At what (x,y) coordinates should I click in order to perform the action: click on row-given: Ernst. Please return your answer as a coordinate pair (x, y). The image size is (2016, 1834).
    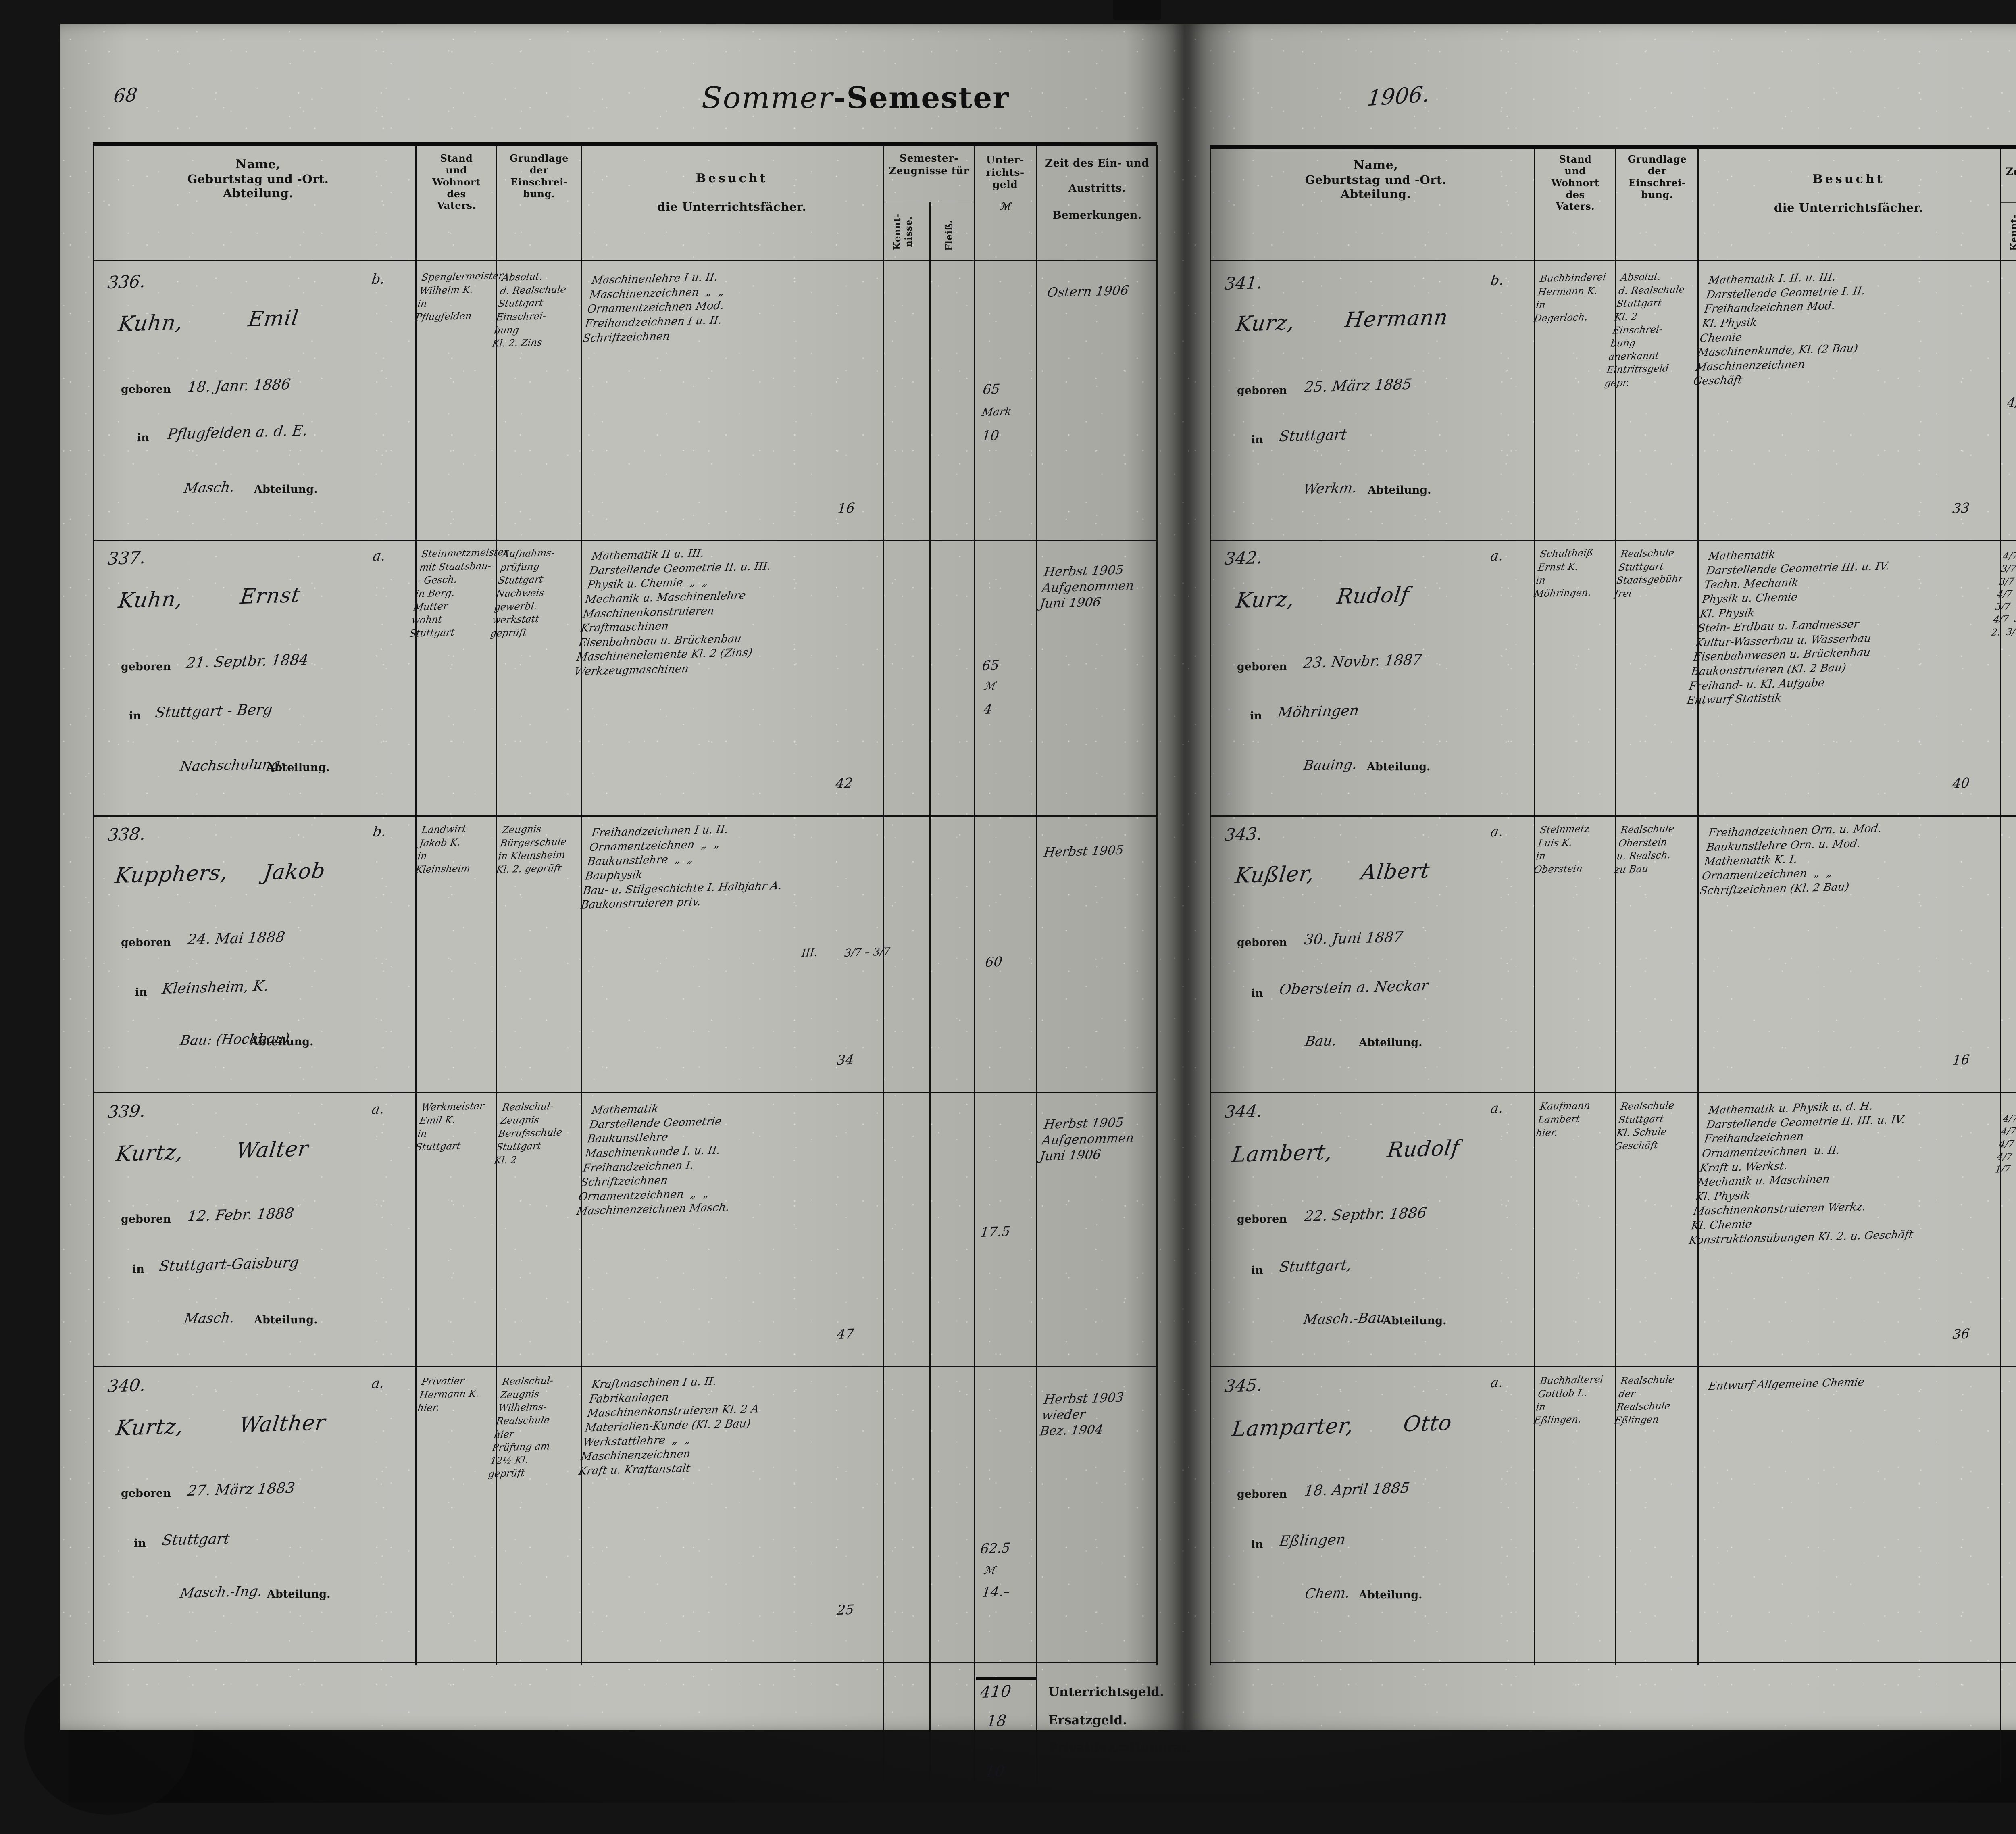
    Looking at the image, I should click on (270, 596).